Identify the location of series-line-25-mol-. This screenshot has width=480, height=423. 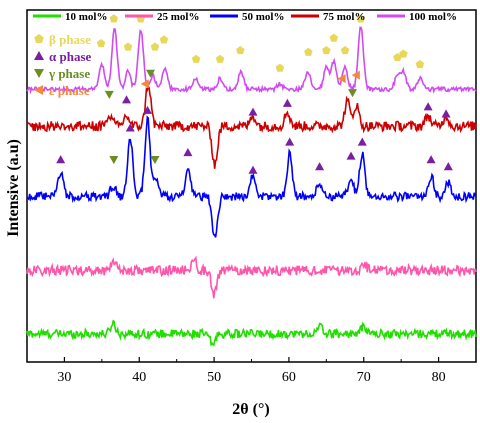
(251, 277).